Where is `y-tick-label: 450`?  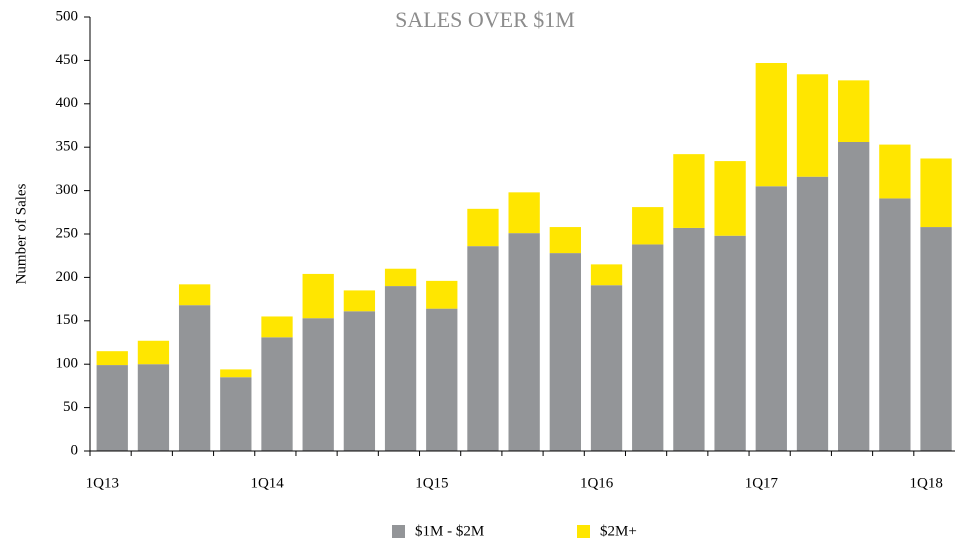
y-tick-label: 450 is located at coordinates (67, 60).